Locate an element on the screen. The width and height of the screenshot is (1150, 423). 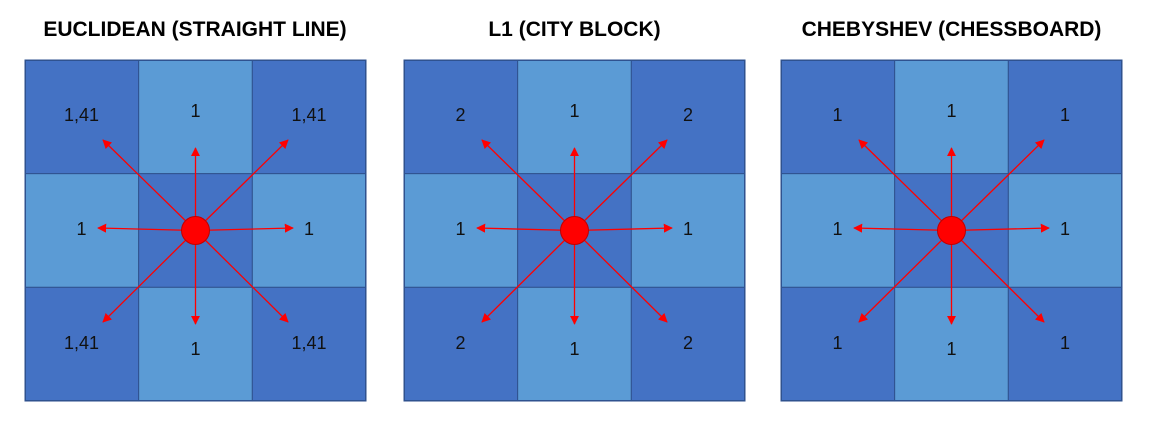
distance-label-bottom-right: 1,41 is located at coordinates (308, 343).